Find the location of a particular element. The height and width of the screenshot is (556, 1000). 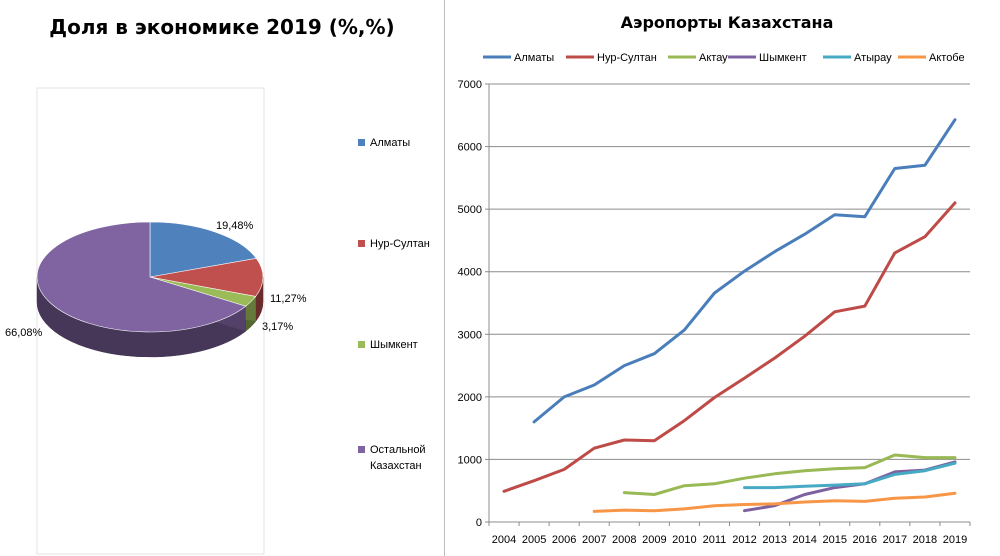

pie-legend-label-1: Нур-Султан is located at coordinates (400, 244).